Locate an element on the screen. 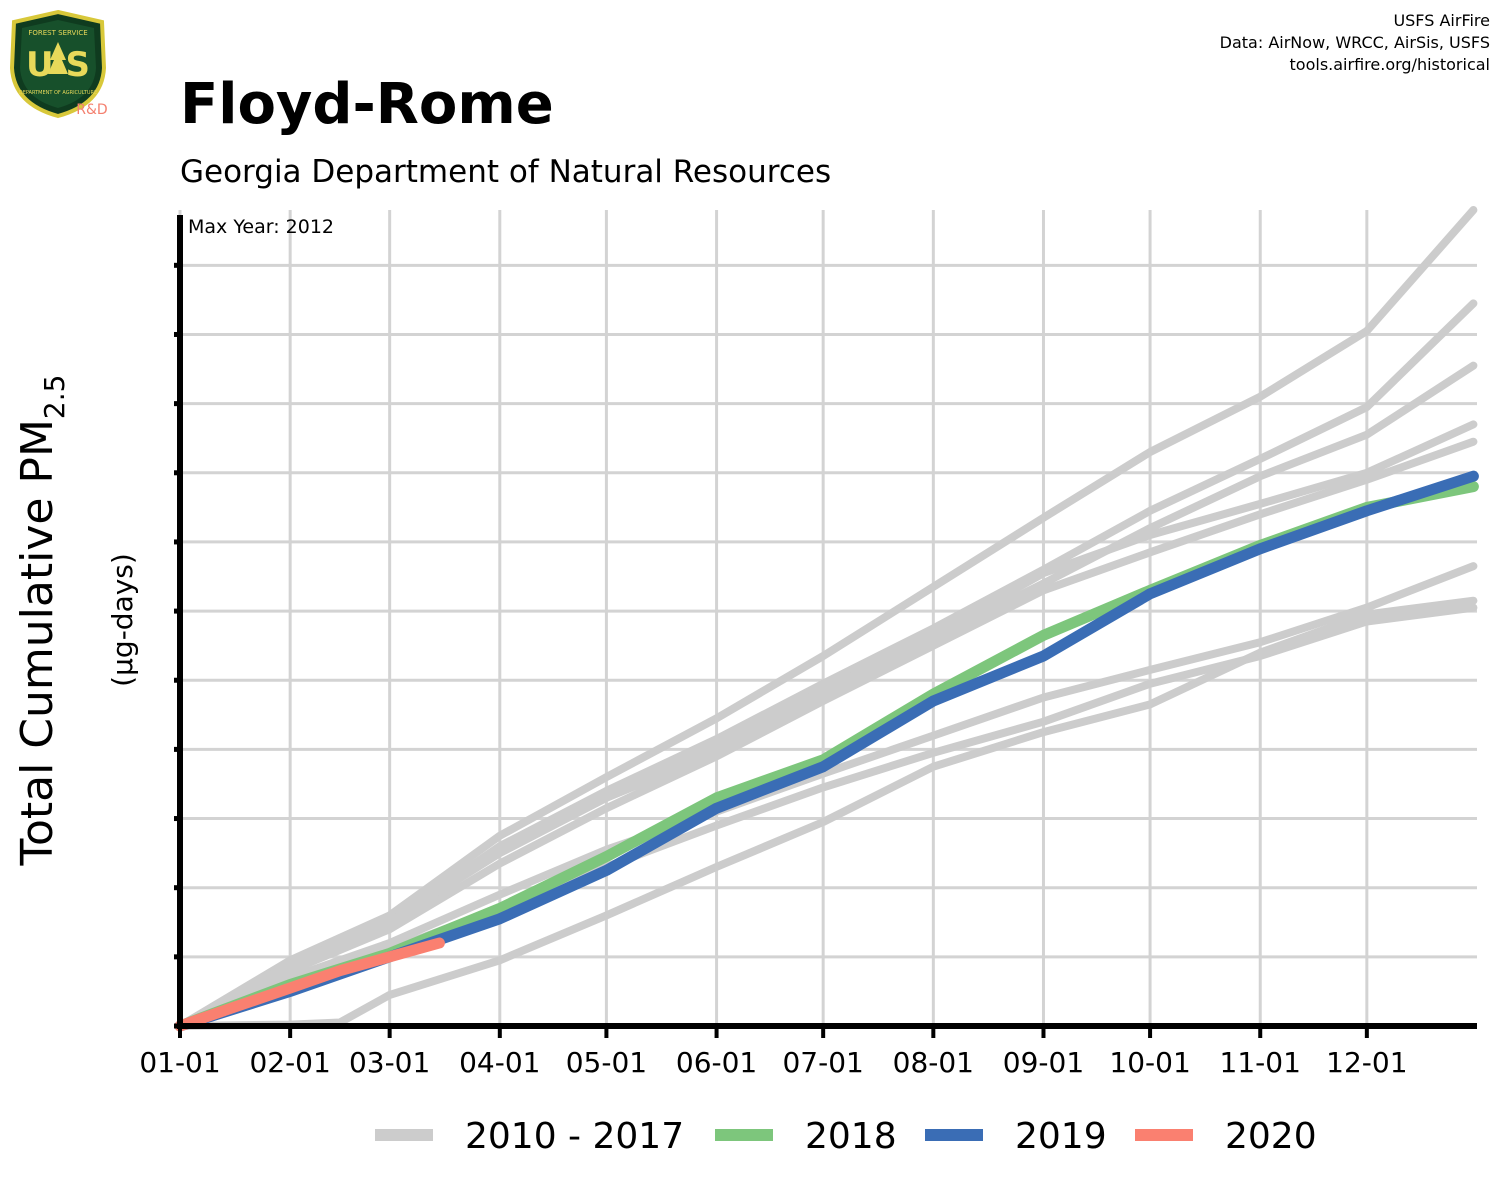 The width and height of the screenshot is (1500, 1200). page-title: Floyd-Rome is located at coordinates (367, 104).